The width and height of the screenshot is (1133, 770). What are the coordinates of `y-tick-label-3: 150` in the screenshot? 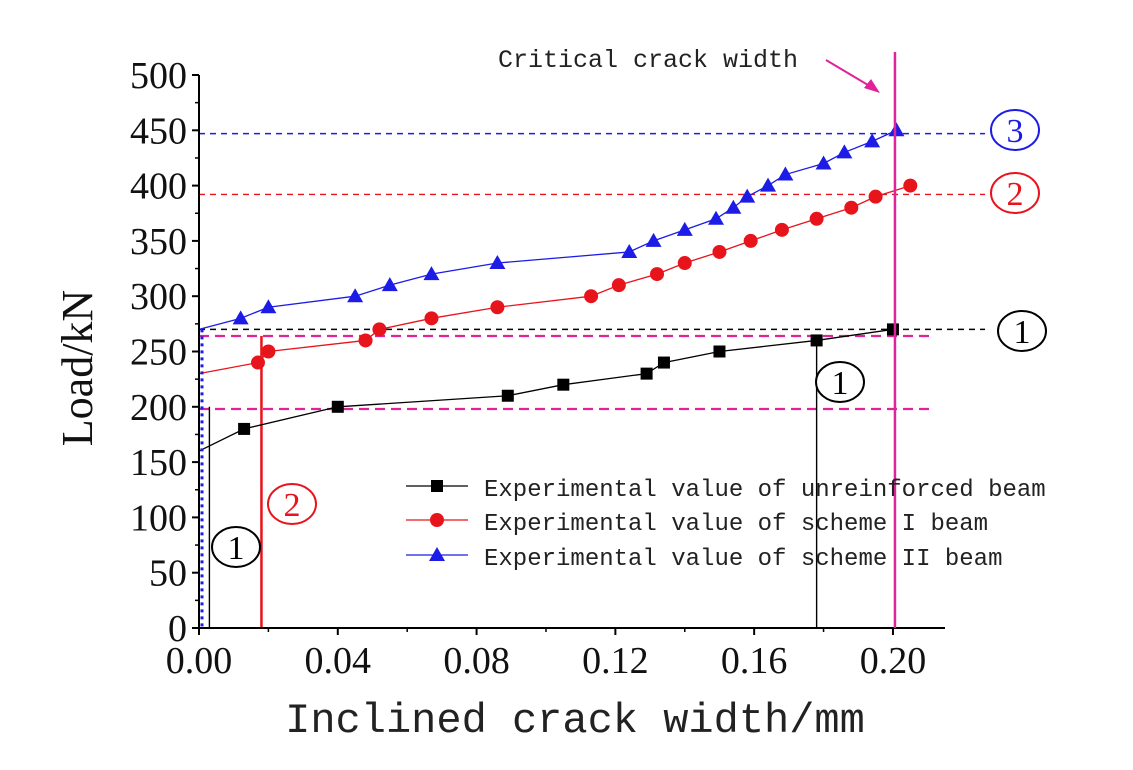 It's located at (158, 463).